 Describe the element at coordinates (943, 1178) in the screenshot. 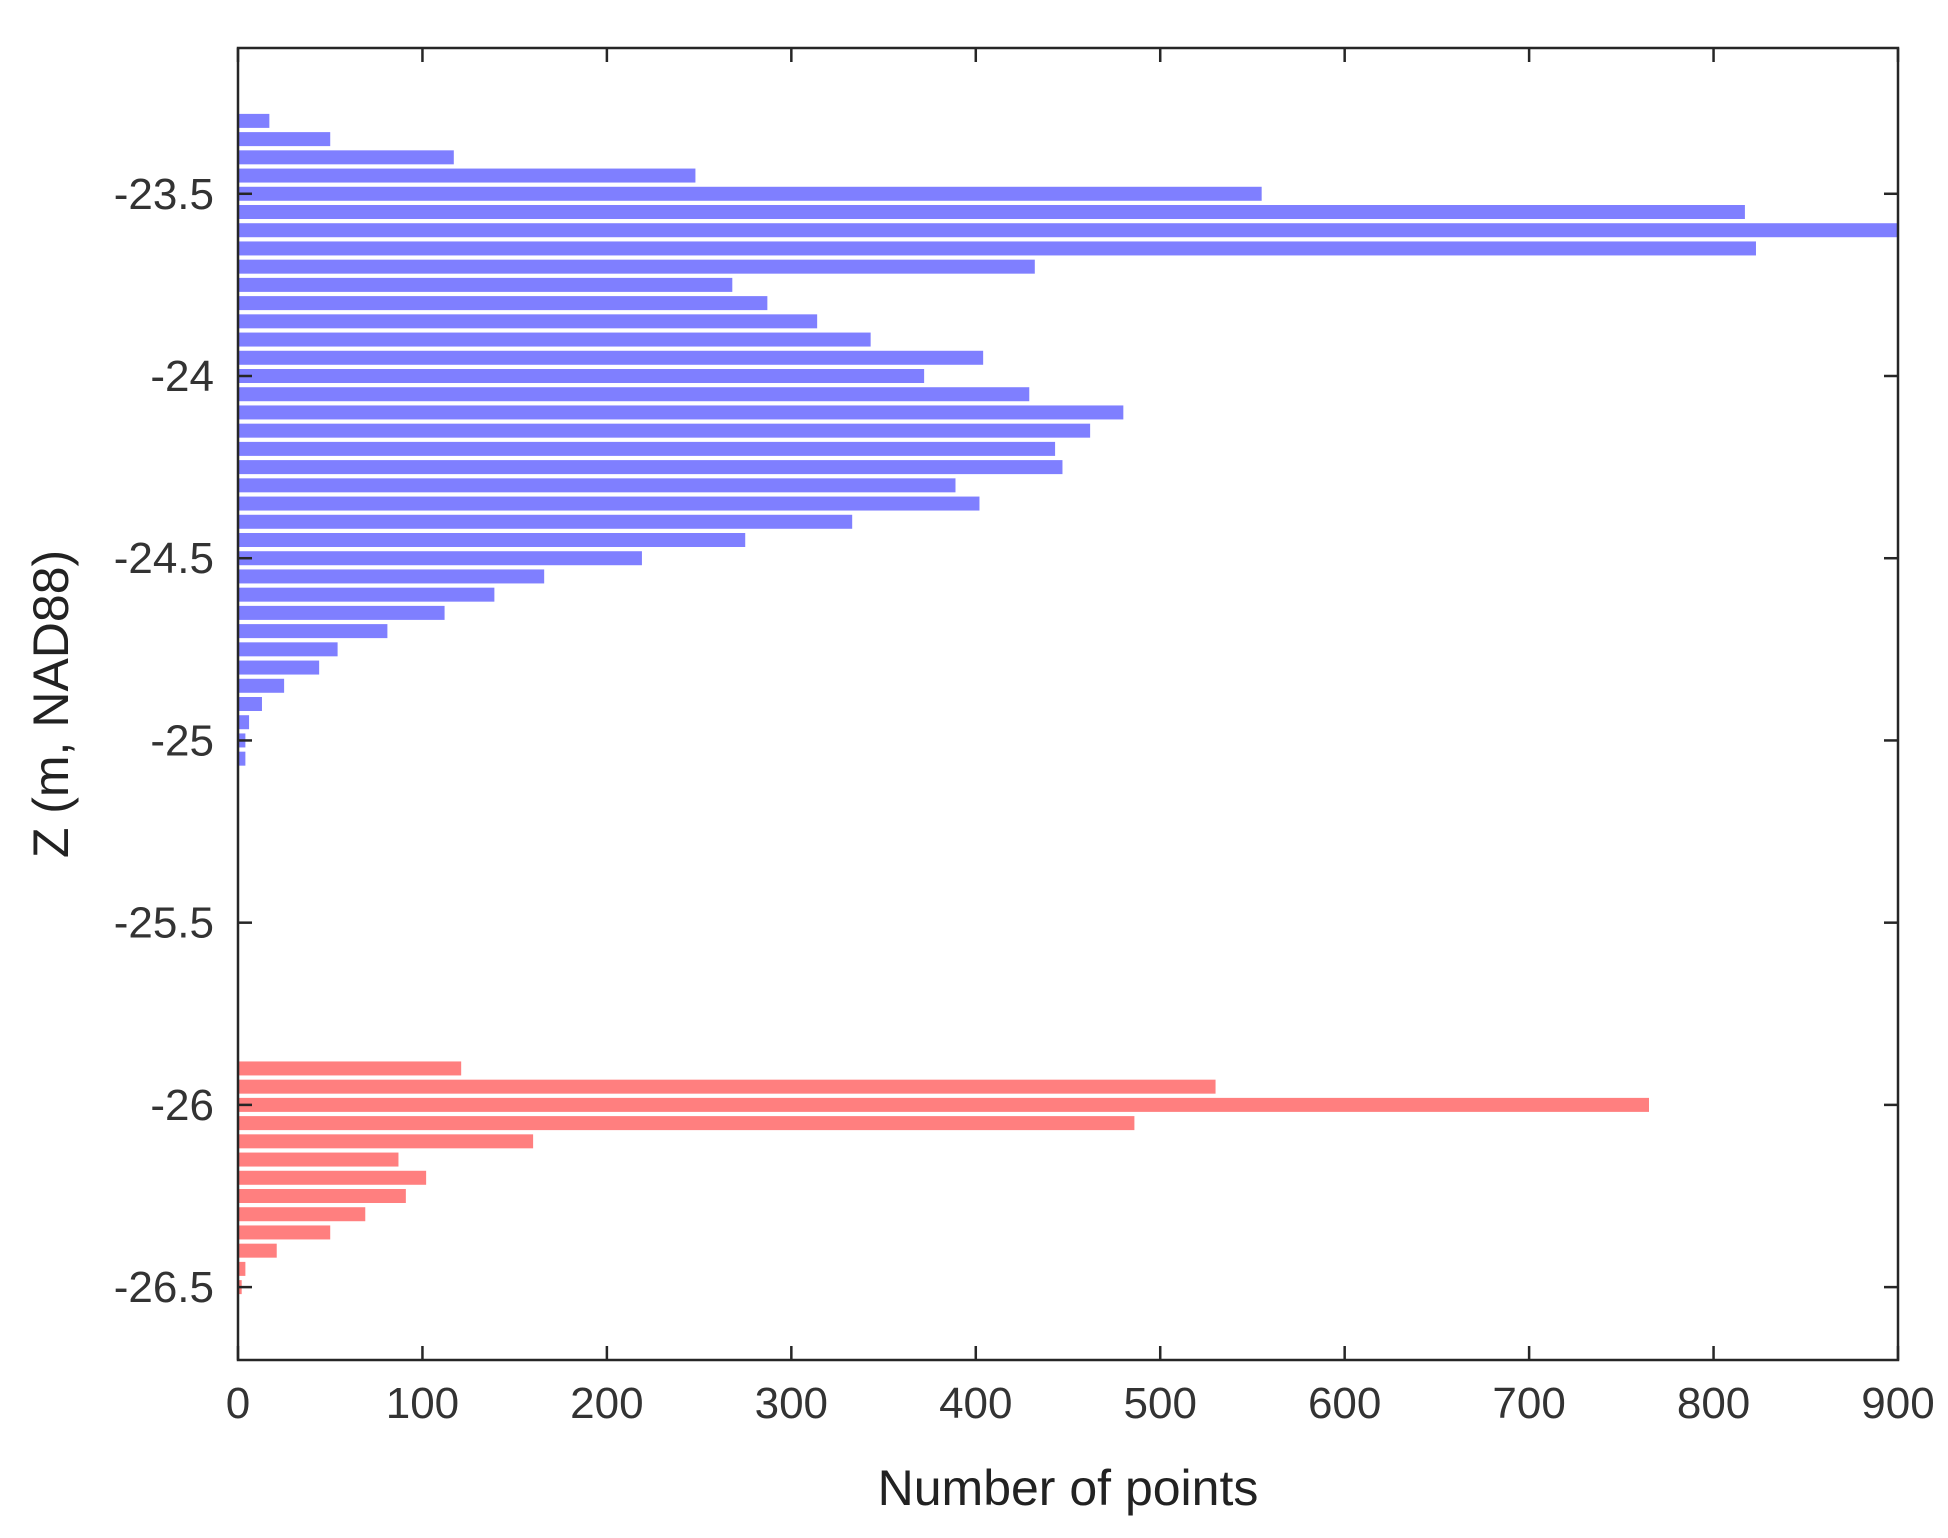

I see `lower-bar-group` at that location.